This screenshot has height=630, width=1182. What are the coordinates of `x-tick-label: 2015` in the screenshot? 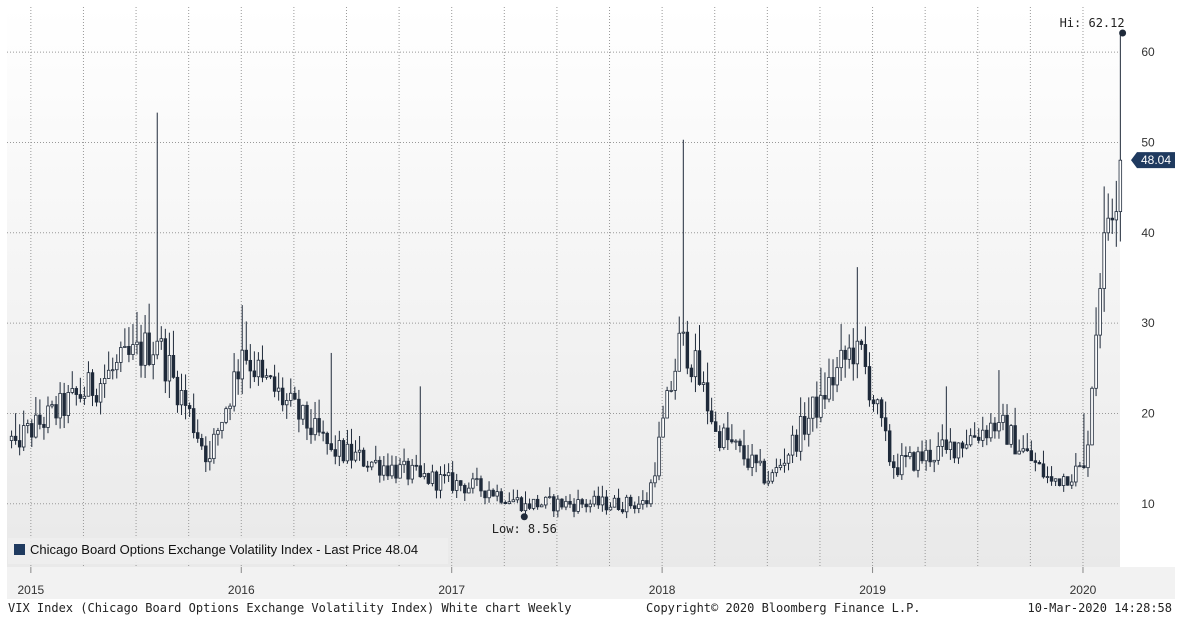 It's located at (30, 590).